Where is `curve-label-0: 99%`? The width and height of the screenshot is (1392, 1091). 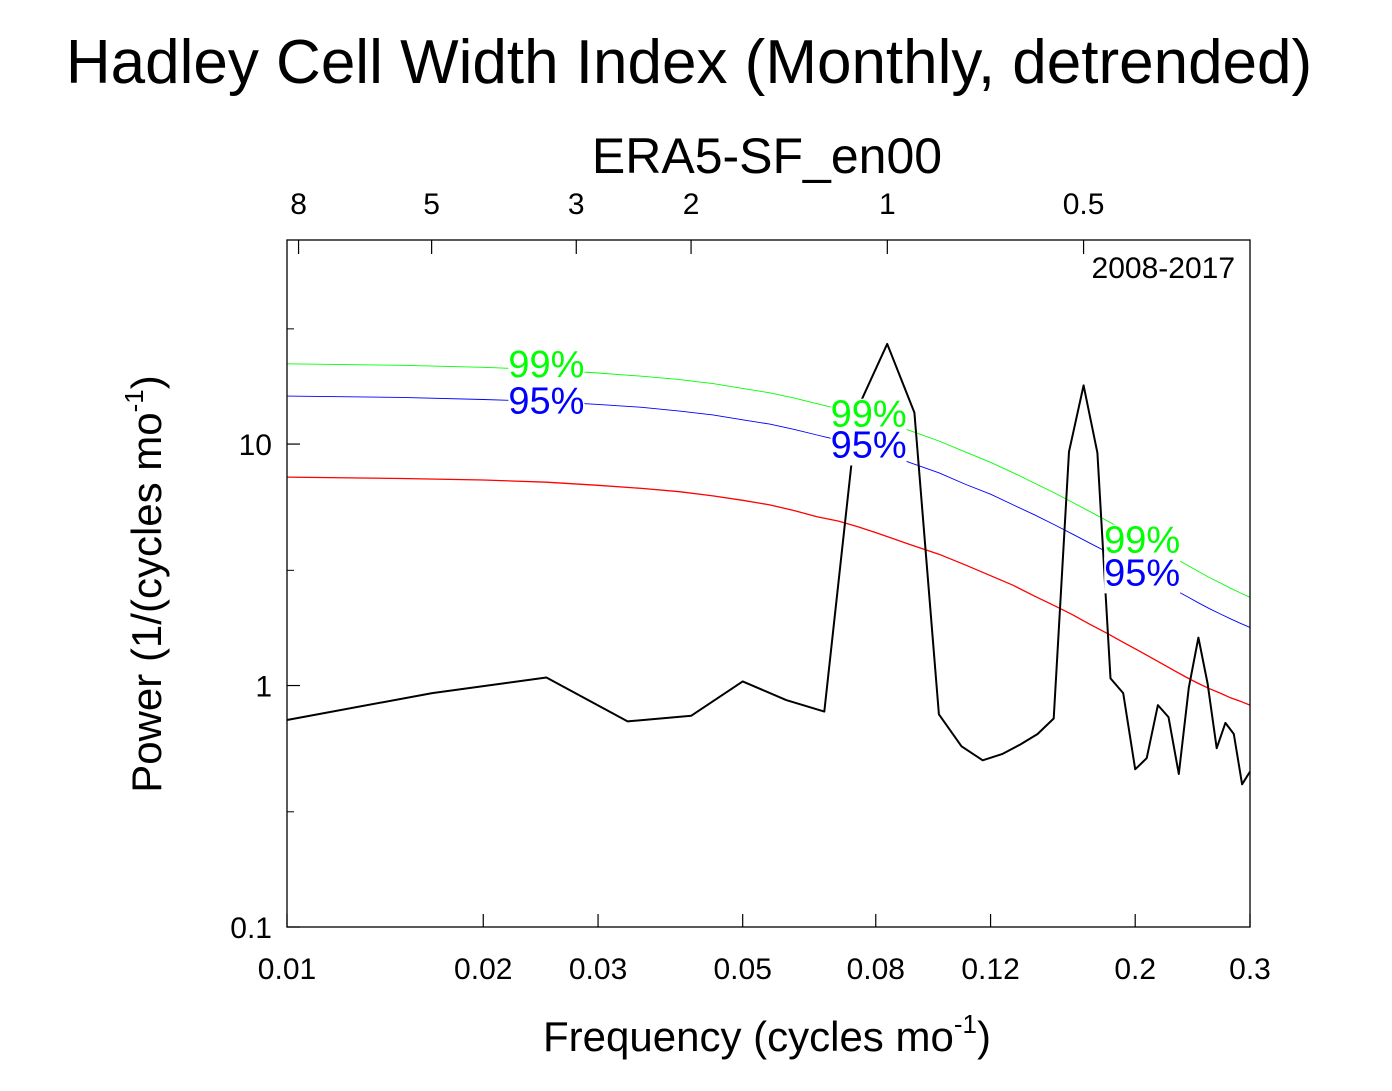
curve-label-0: 99% is located at coordinates (546, 365).